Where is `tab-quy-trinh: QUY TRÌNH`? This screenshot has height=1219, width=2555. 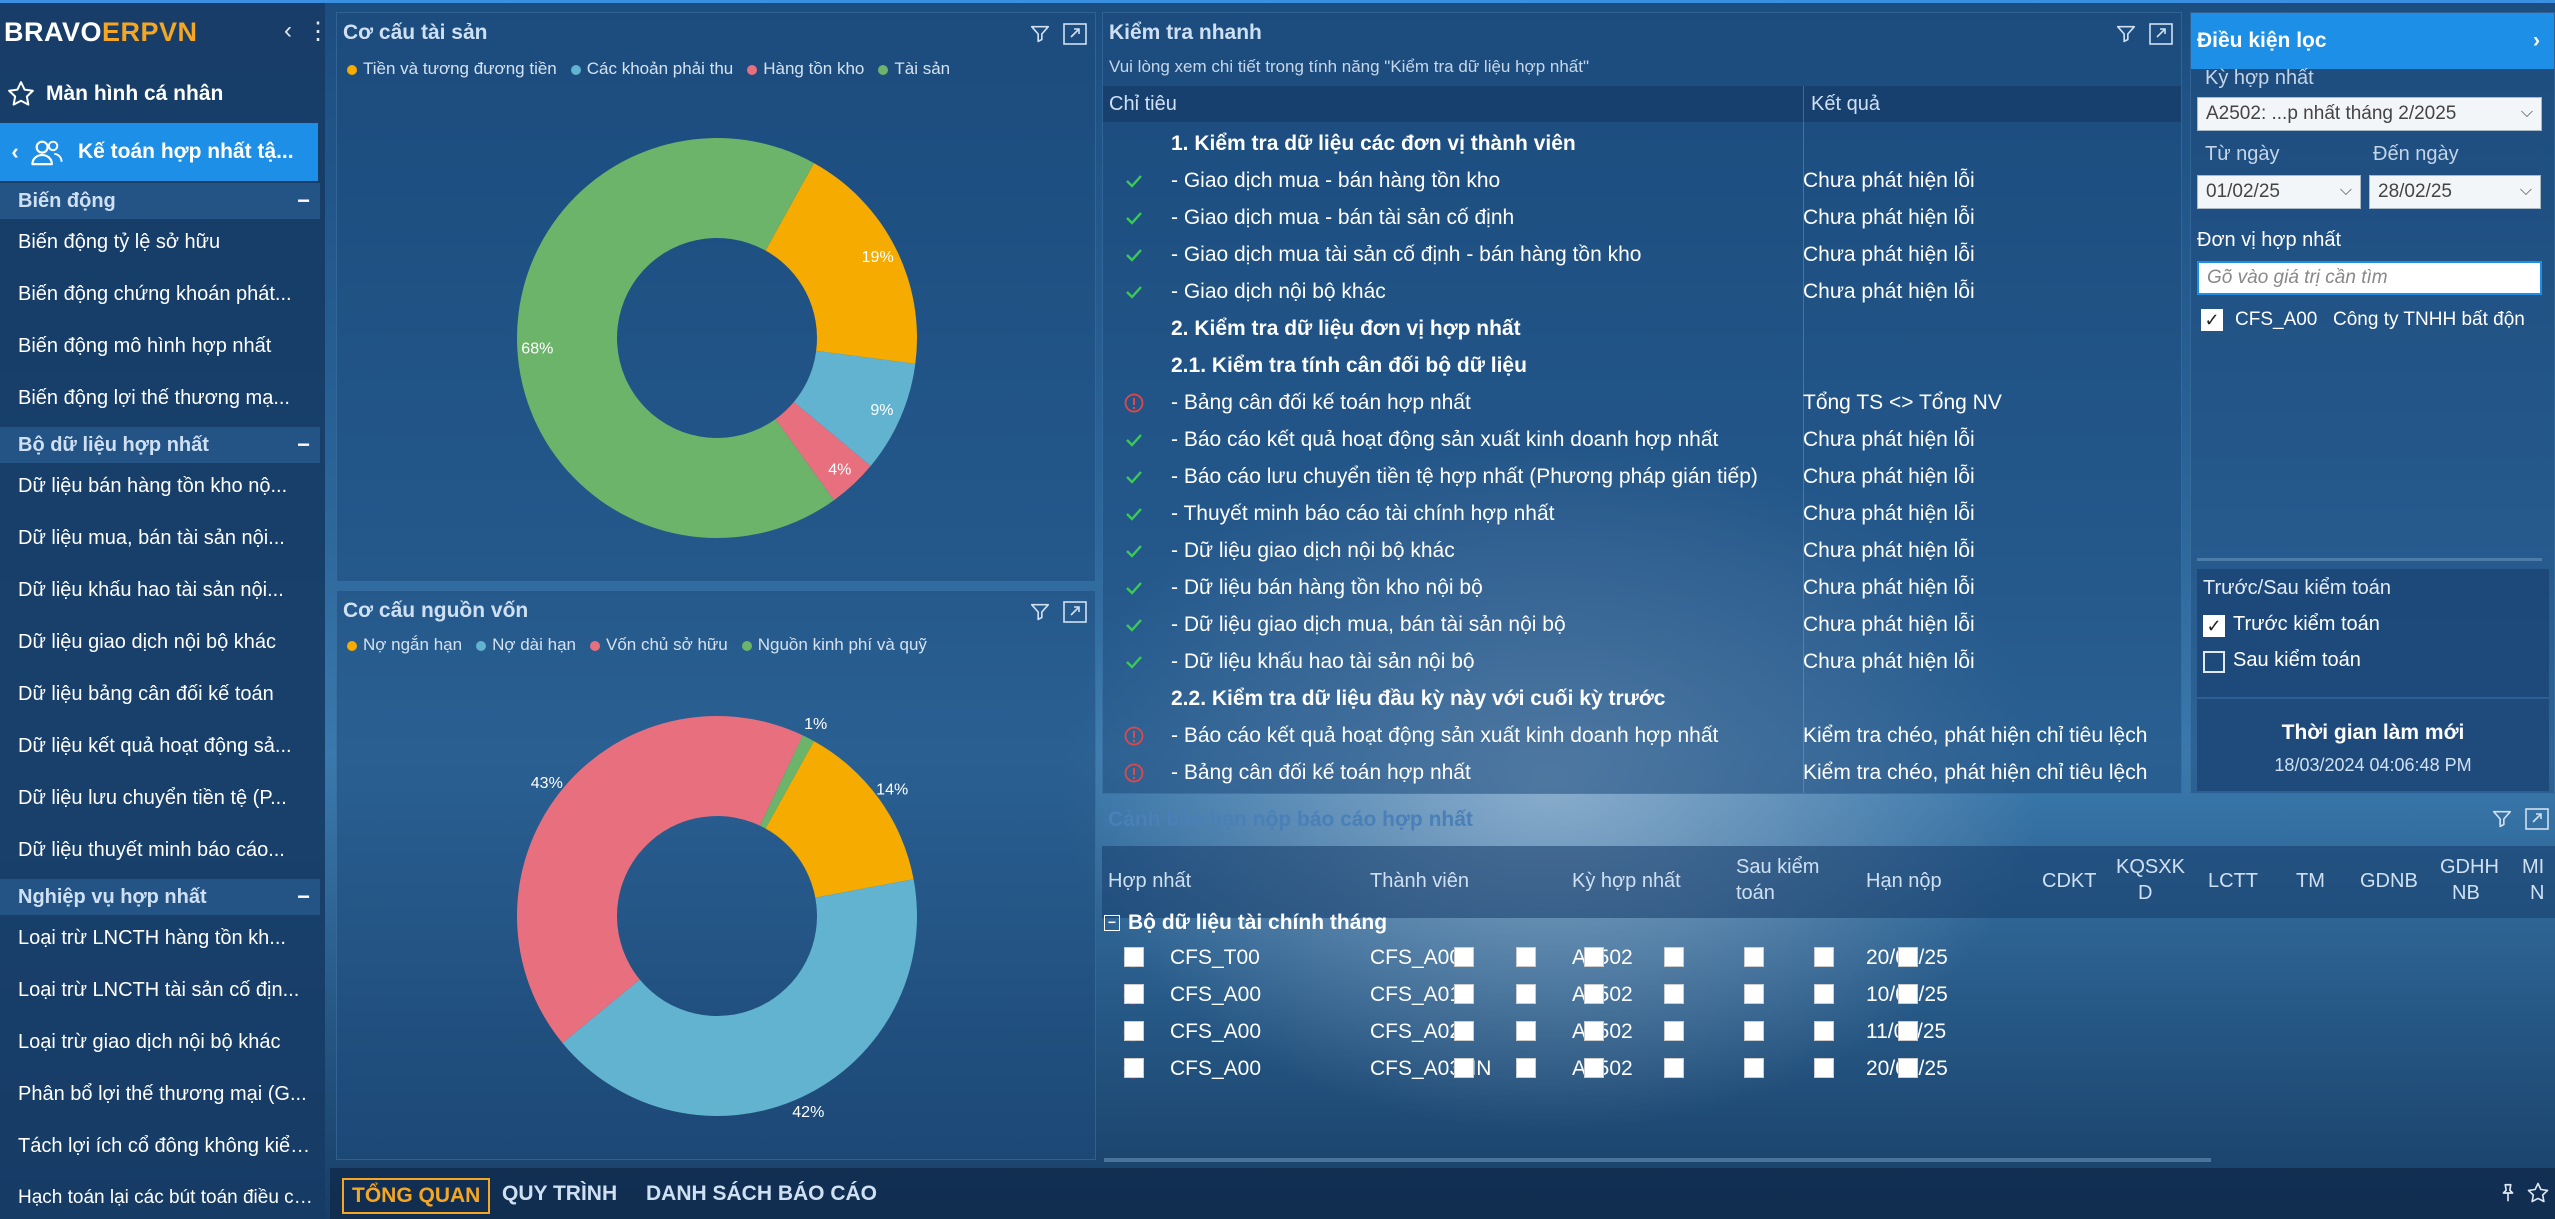
tab-quy-trinh: QUY TRÌNH is located at coordinates (560, 1193).